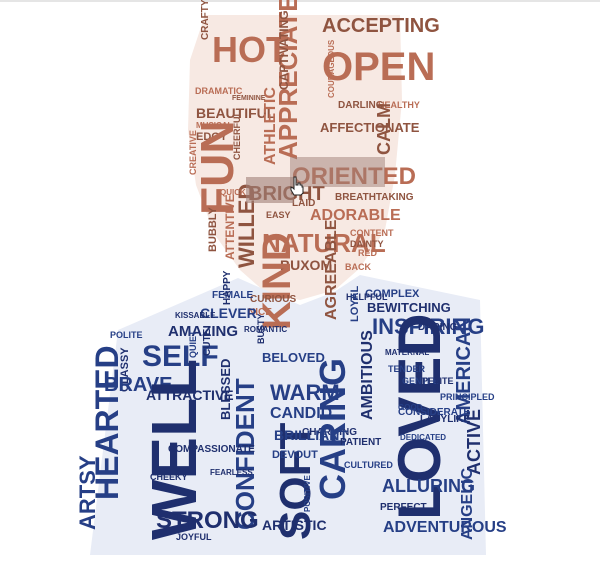 Image resolution: width=600 pixels, height=563 pixels. What do you see at coordinates (273, 299) in the screenshot?
I see `head-word: CURIOUS` at bounding box center [273, 299].